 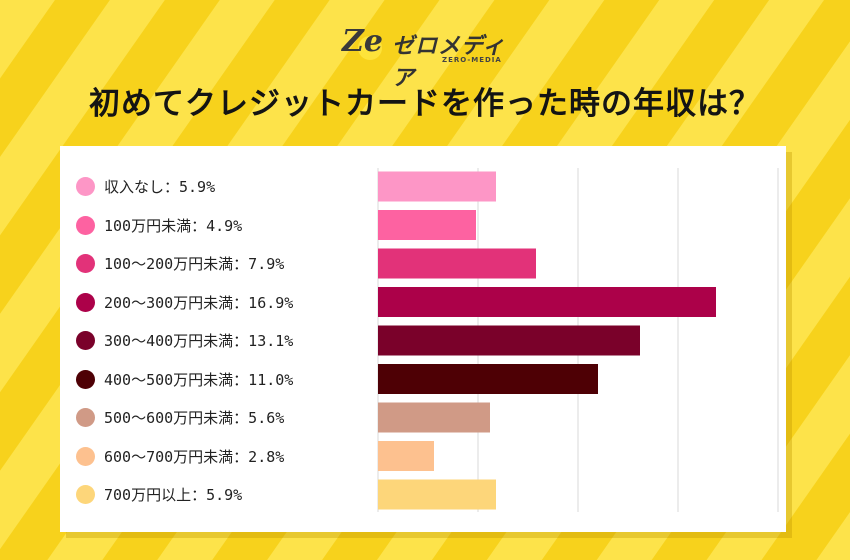 I want to click on zero-media-logo: Ze ゼロメディア ZERO-MEDIA, so click(x=428, y=56).